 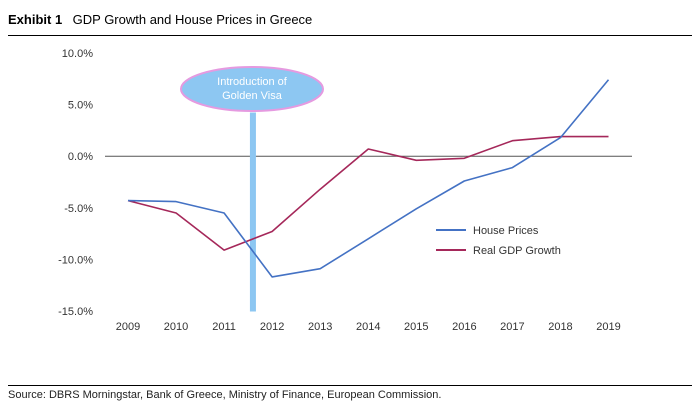 What do you see at coordinates (75, 260) in the screenshot?
I see `y-tick-label: -10.0%` at bounding box center [75, 260].